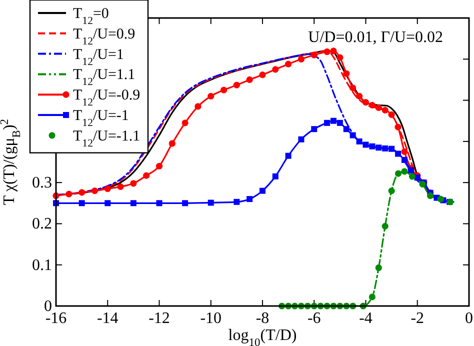  What do you see at coordinates (262, 336) in the screenshot?
I see `x-axis-title: log$_{10}$(T/D)` at bounding box center [262, 336].